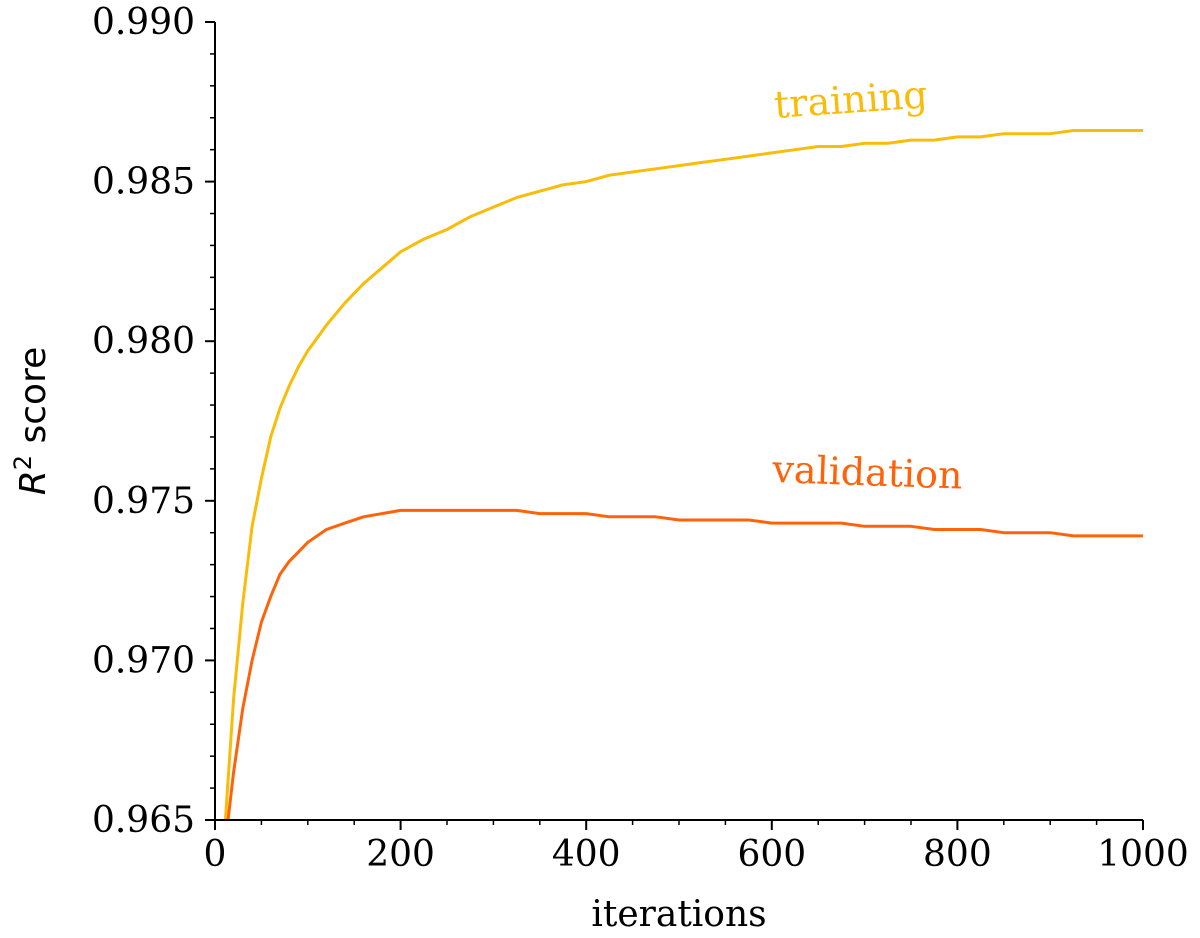 Image resolution: width=1200 pixels, height=938 pixels. I want to click on y-tick-label: 0.965, so click(143, 820).